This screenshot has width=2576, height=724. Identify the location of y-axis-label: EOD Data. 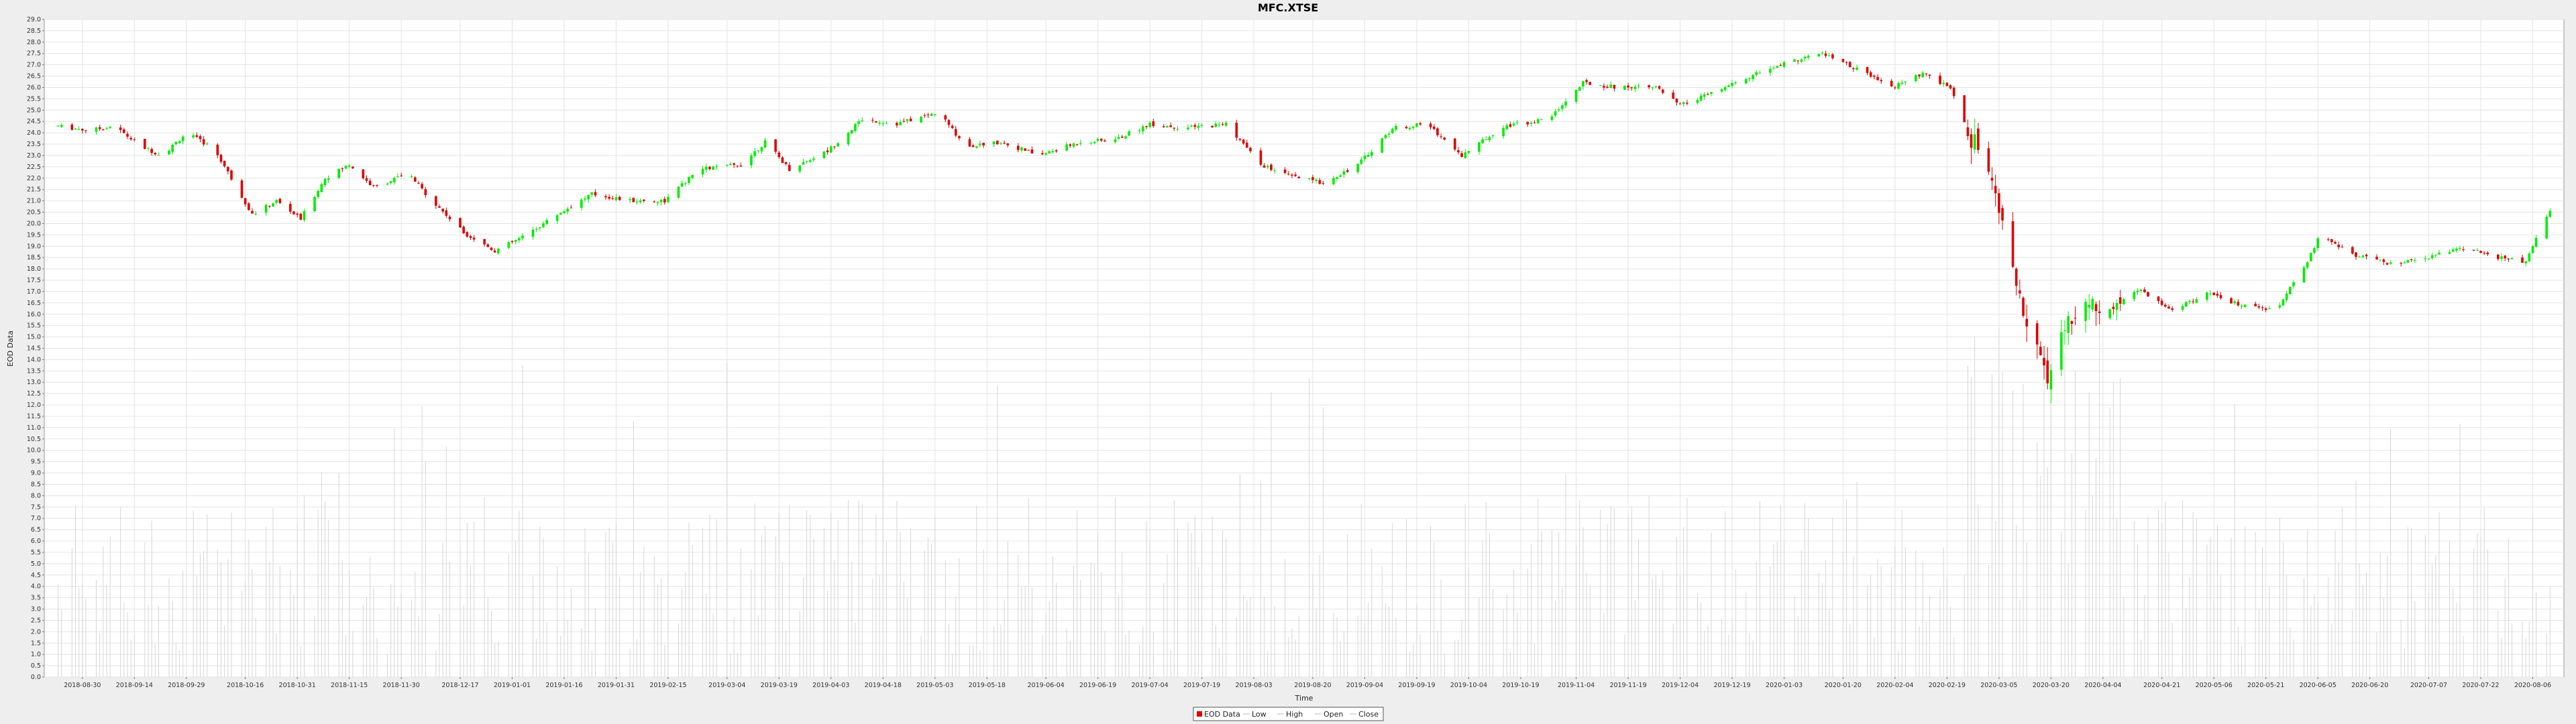
(10, 348).